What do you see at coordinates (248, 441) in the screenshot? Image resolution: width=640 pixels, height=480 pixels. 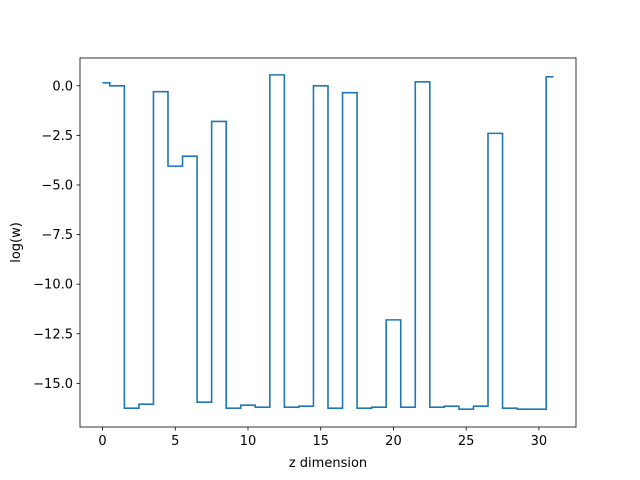 I see `x-tick-label: 10` at bounding box center [248, 441].